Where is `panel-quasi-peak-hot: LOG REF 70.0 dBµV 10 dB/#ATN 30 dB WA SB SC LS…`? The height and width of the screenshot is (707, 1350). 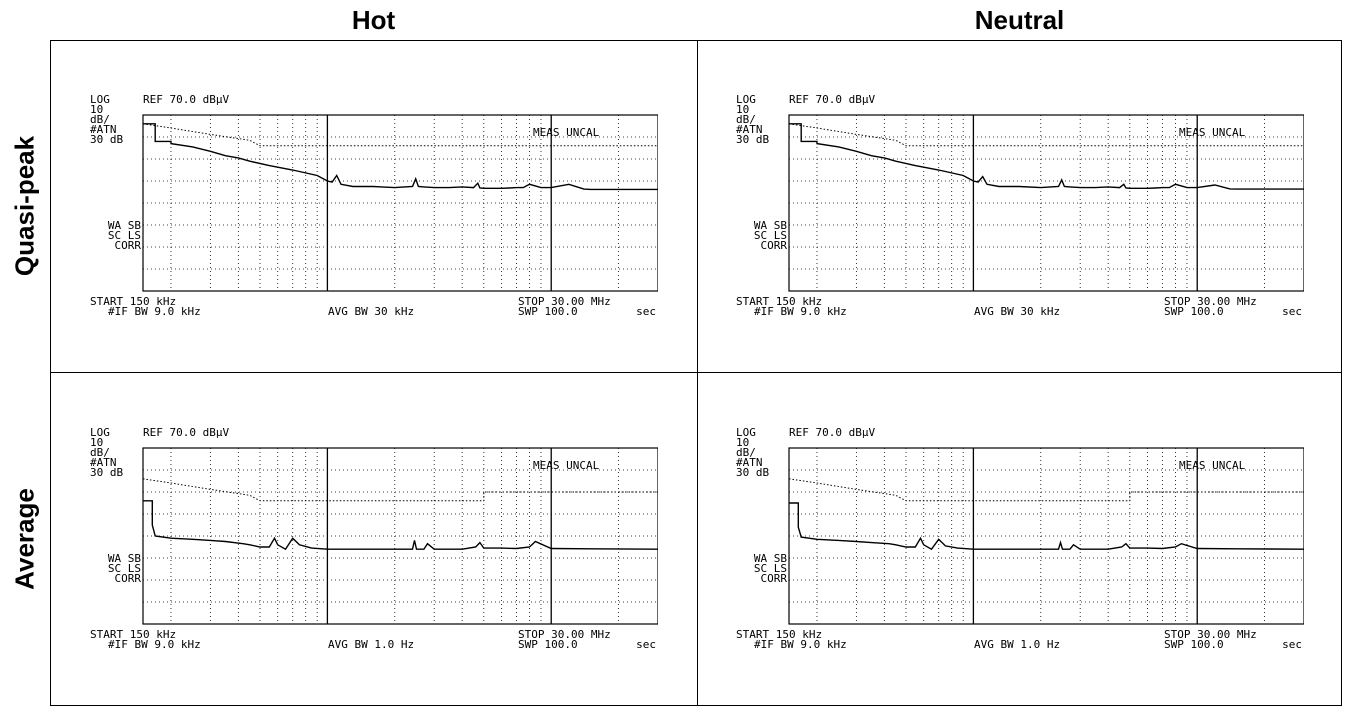 panel-quasi-peak-hot: LOG REF 70.0 dBµV 10 dB/#ATN 30 dB WA SB SC LS… is located at coordinates (373, 209).